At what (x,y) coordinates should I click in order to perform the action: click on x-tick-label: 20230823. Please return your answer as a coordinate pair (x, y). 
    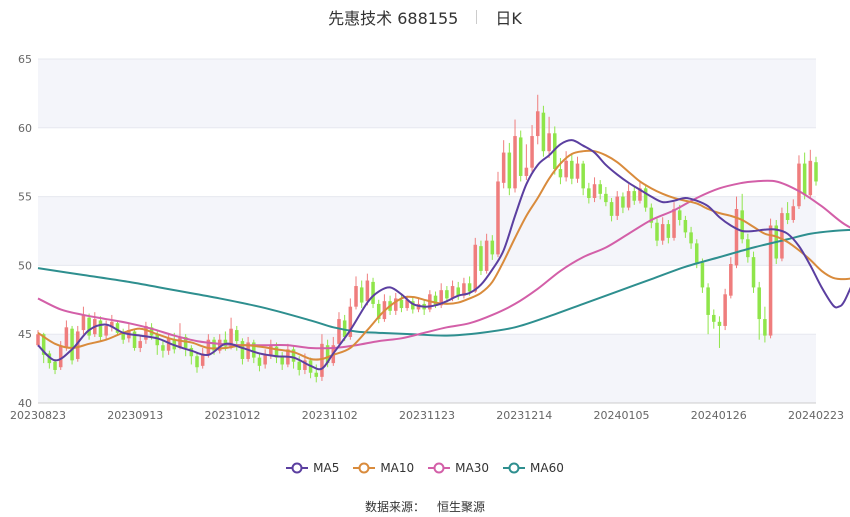
    Looking at the image, I should click on (38, 415).